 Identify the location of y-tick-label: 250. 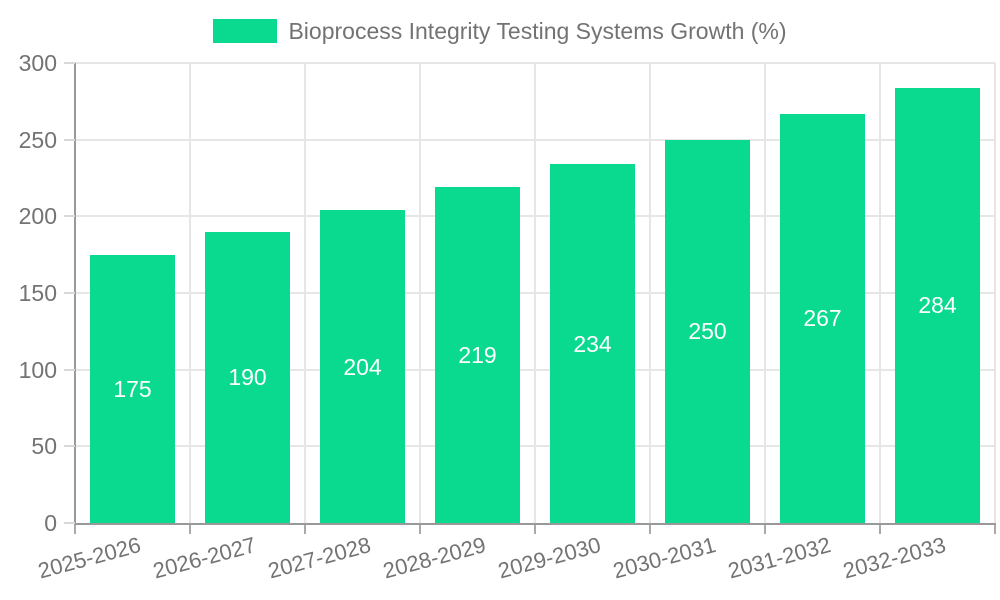
(37, 139).